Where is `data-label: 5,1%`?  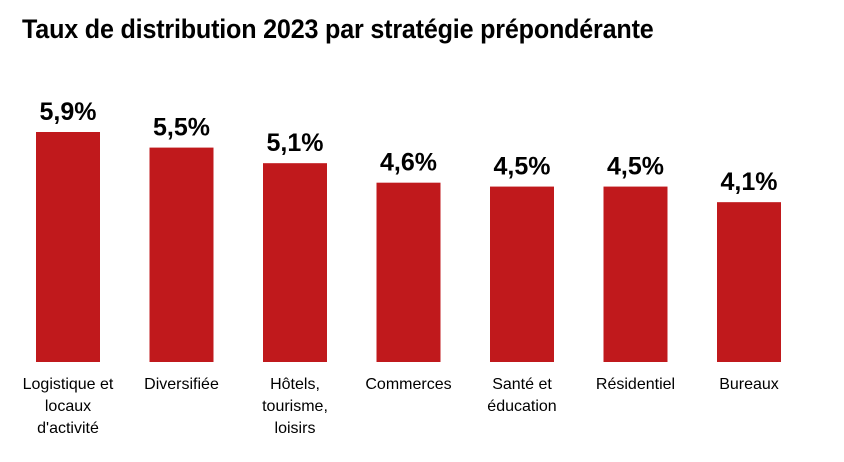 data-label: 5,1% is located at coordinates (295, 143).